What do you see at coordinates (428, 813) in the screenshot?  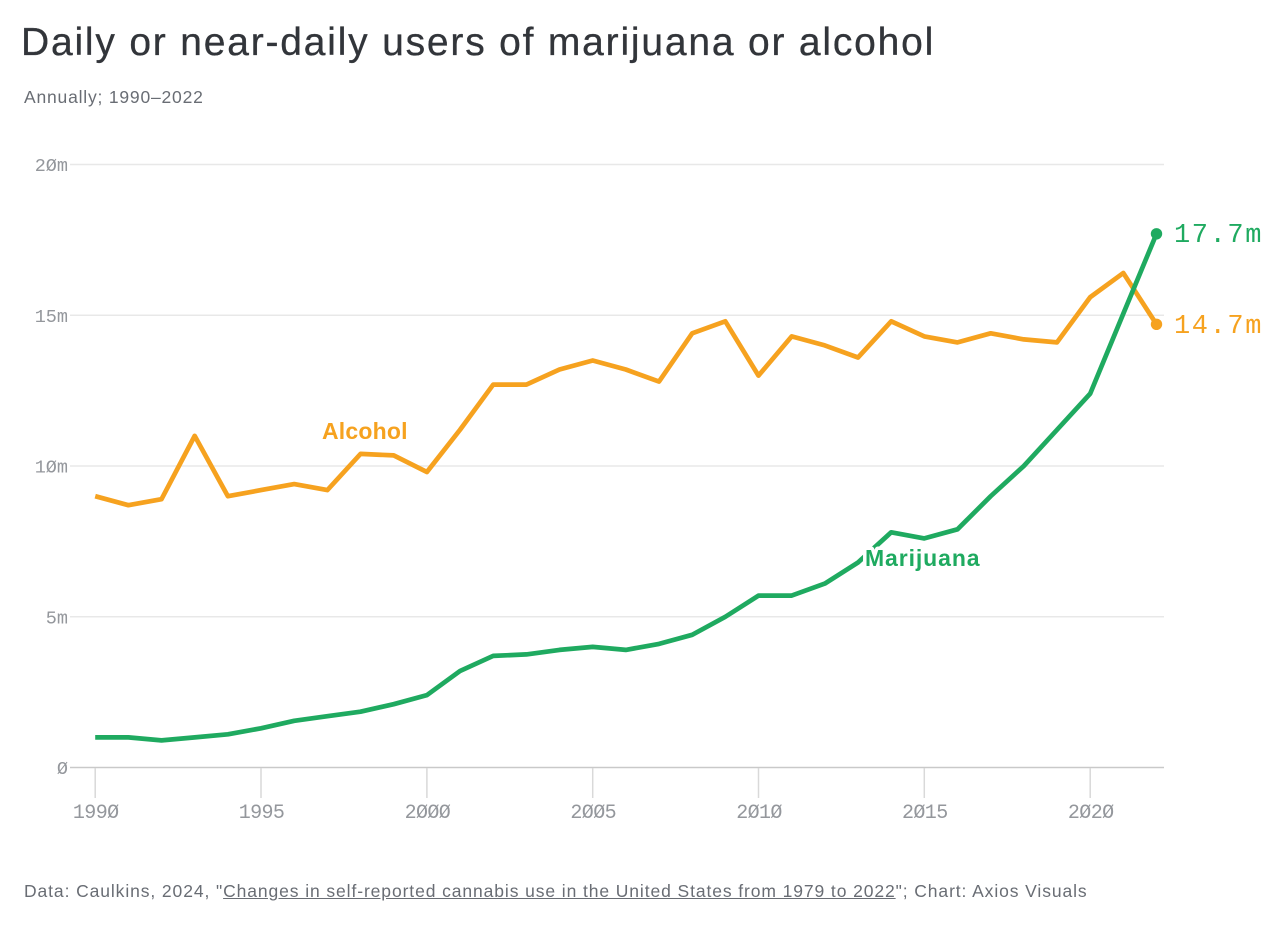 I see `svg-text: 2ØØØ` at bounding box center [428, 813].